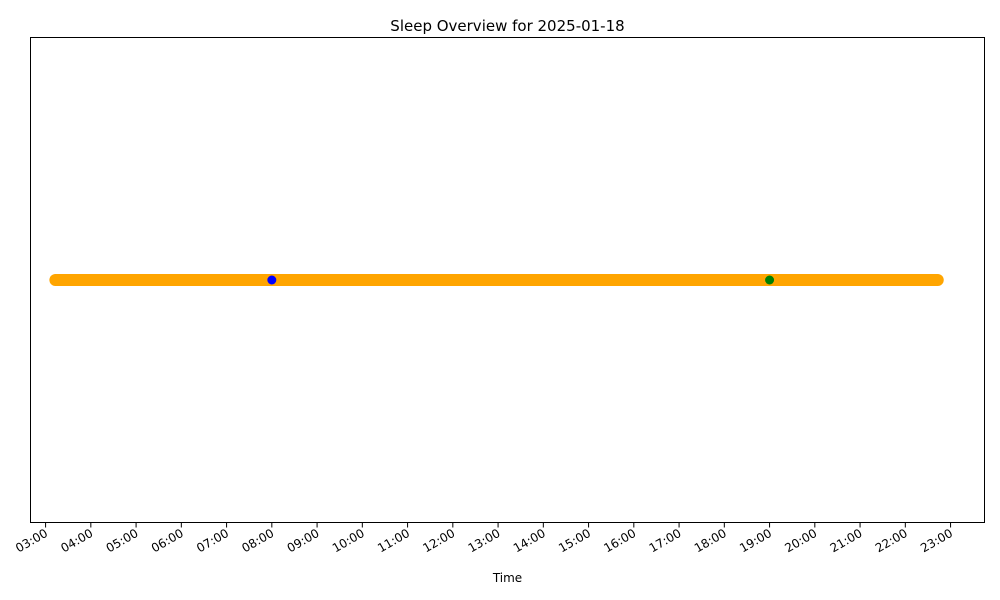 This screenshot has width=1000, height=600. What do you see at coordinates (891, 540) in the screenshot?
I see `x-tick-label: 22:00` at bounding box center [891, 540].